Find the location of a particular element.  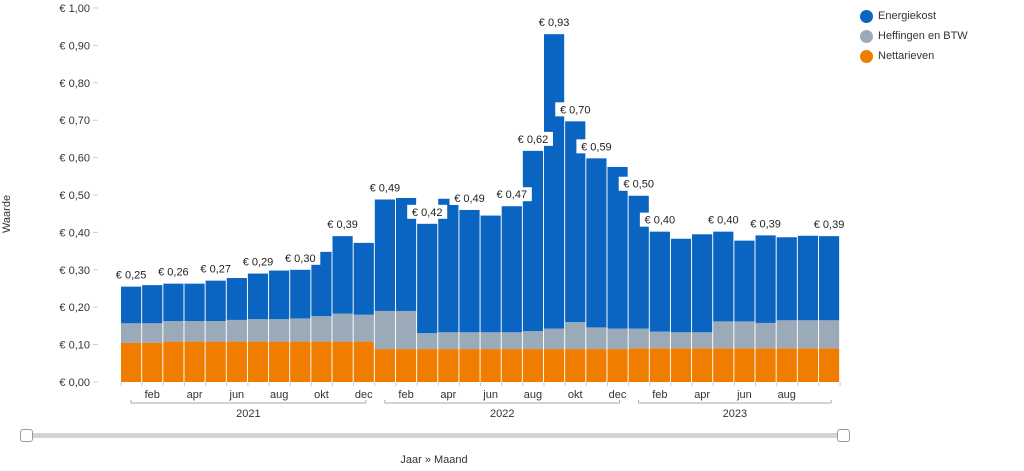

slider-handle-start is located at coordinates (26, 435).